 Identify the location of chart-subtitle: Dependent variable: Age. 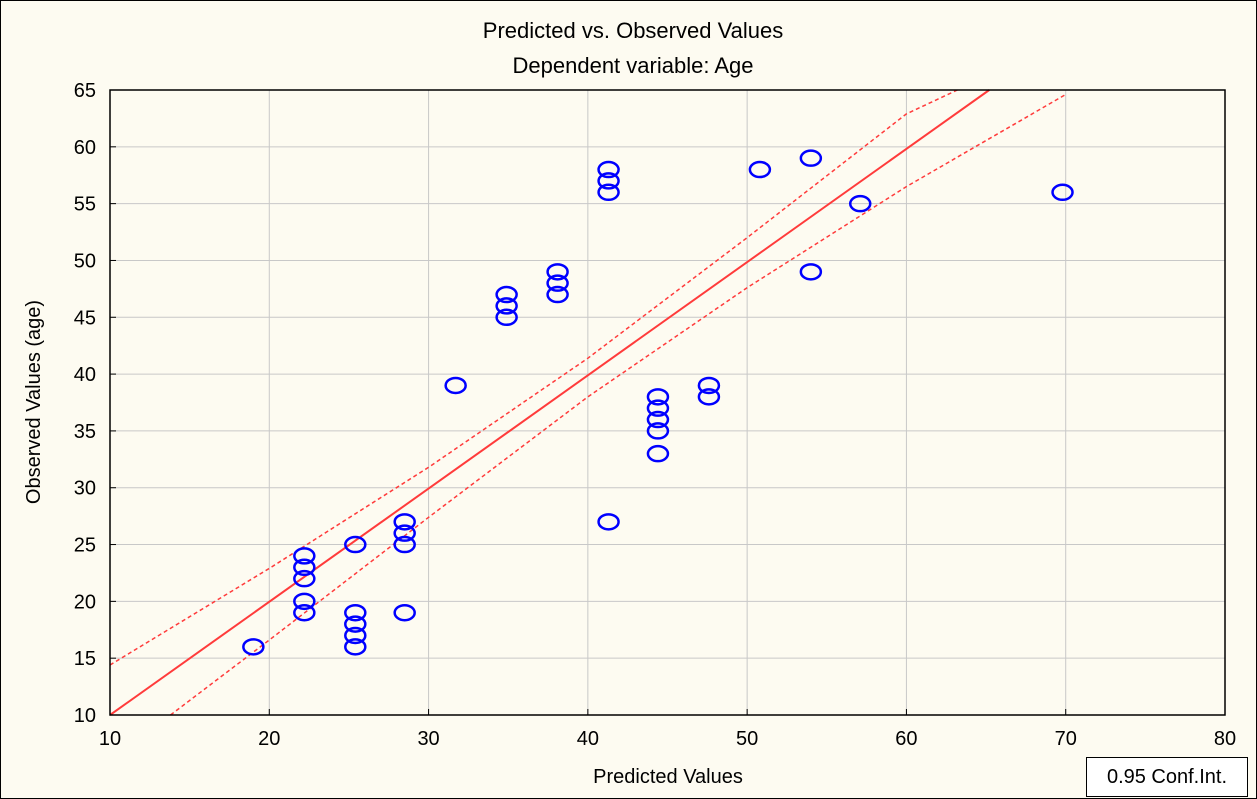
(633, 65).